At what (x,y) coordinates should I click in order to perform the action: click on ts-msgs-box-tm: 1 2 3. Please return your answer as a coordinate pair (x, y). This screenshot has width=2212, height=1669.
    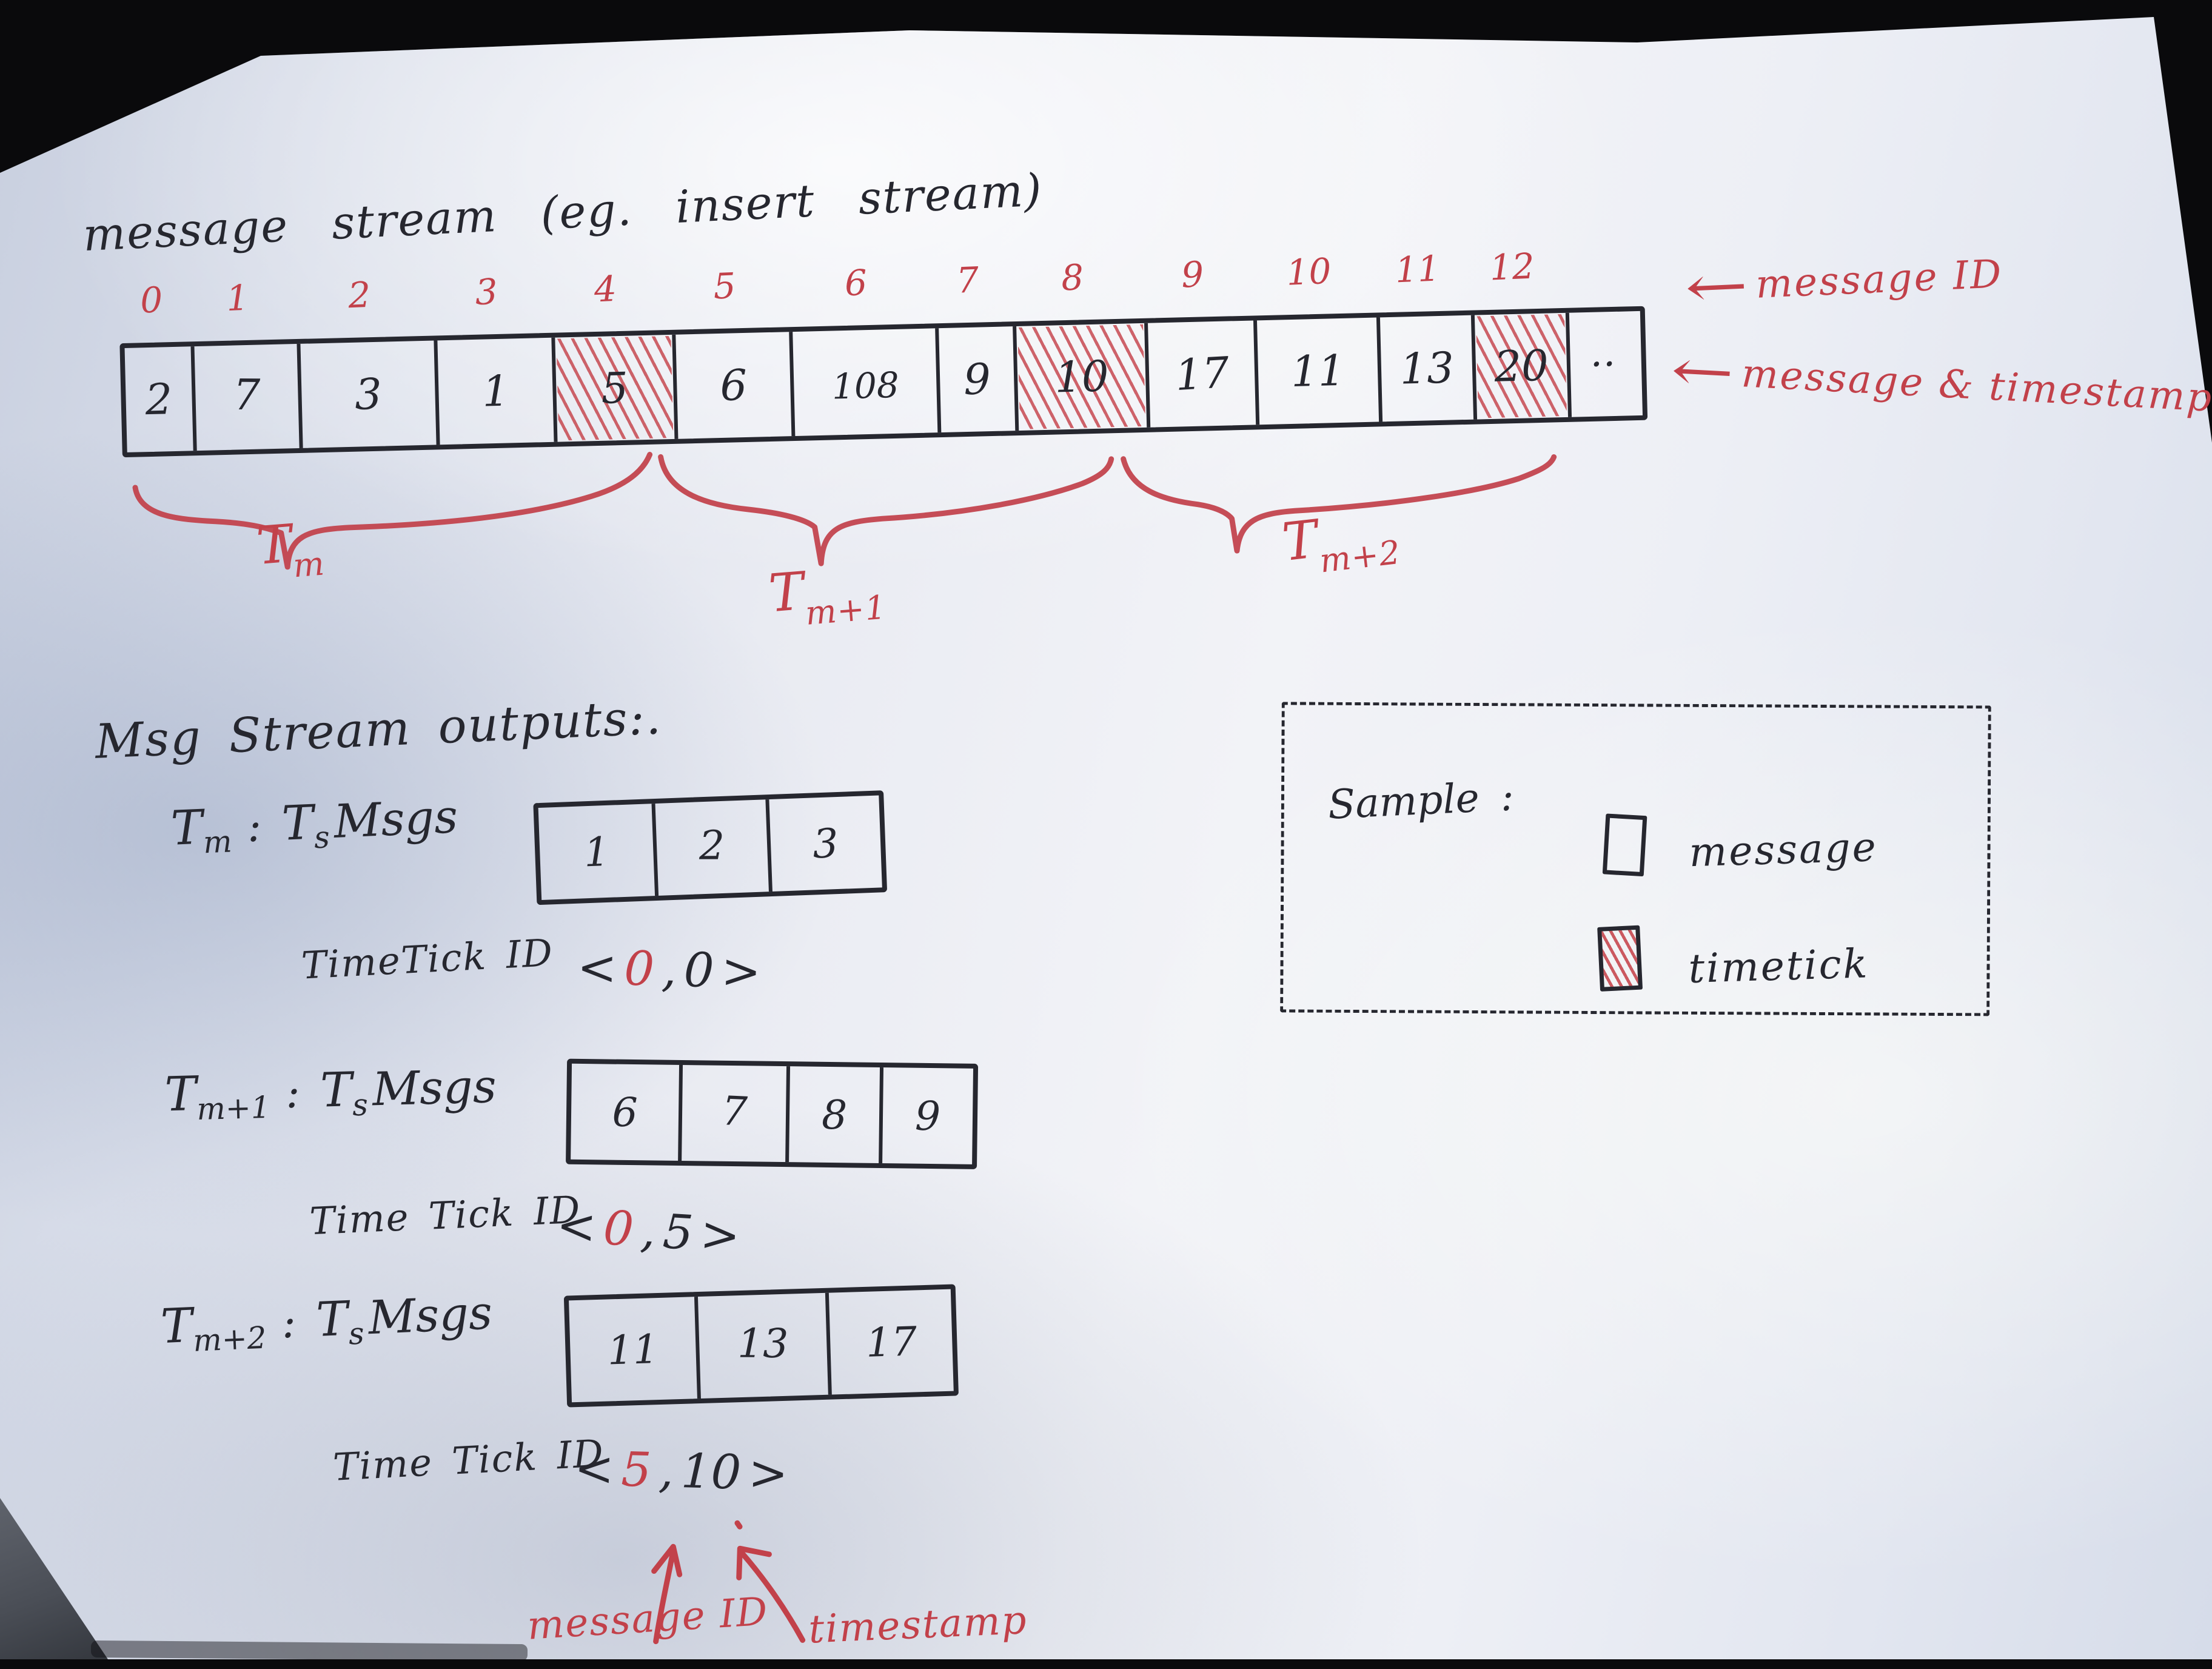
    Looking at the image, I should click on (710, 847).